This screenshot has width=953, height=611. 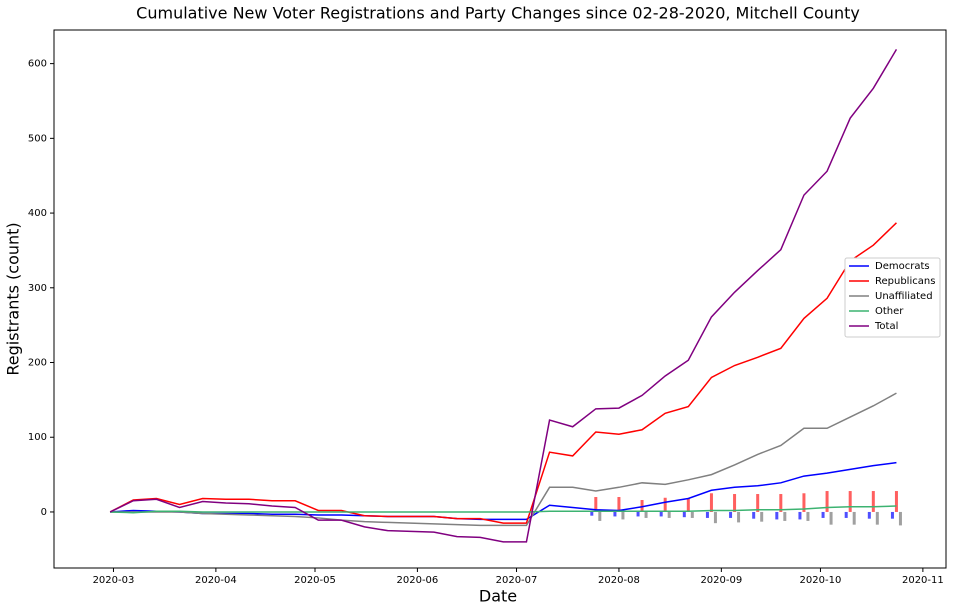 What do you see at coordinates (889, 311) in the screenshot?
I see `legend-label: Other` at bounding box center [889, 311].